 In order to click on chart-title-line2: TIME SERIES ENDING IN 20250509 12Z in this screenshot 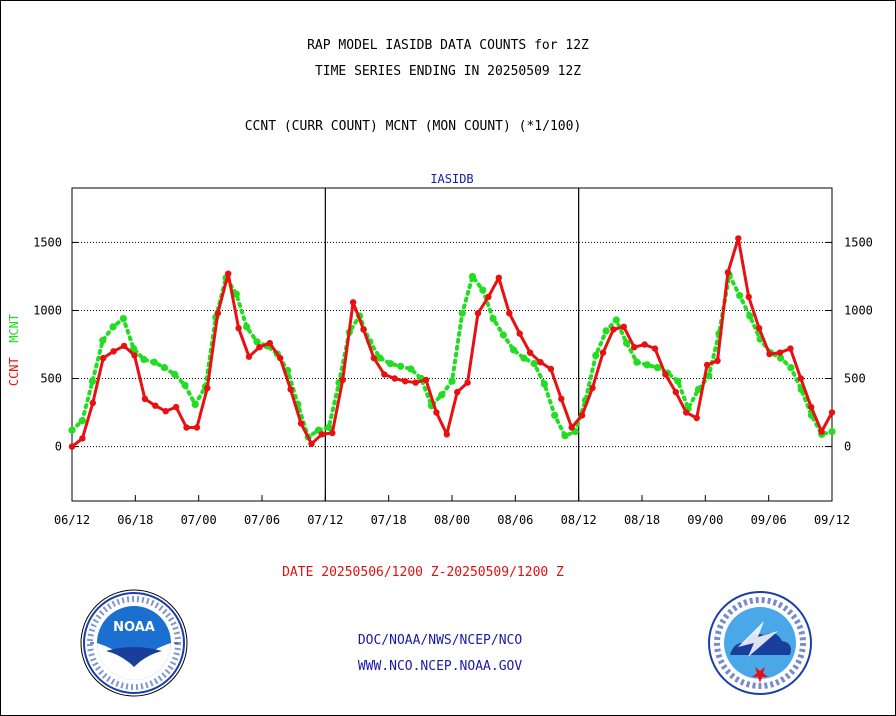, I will do `click(448, 71)`.